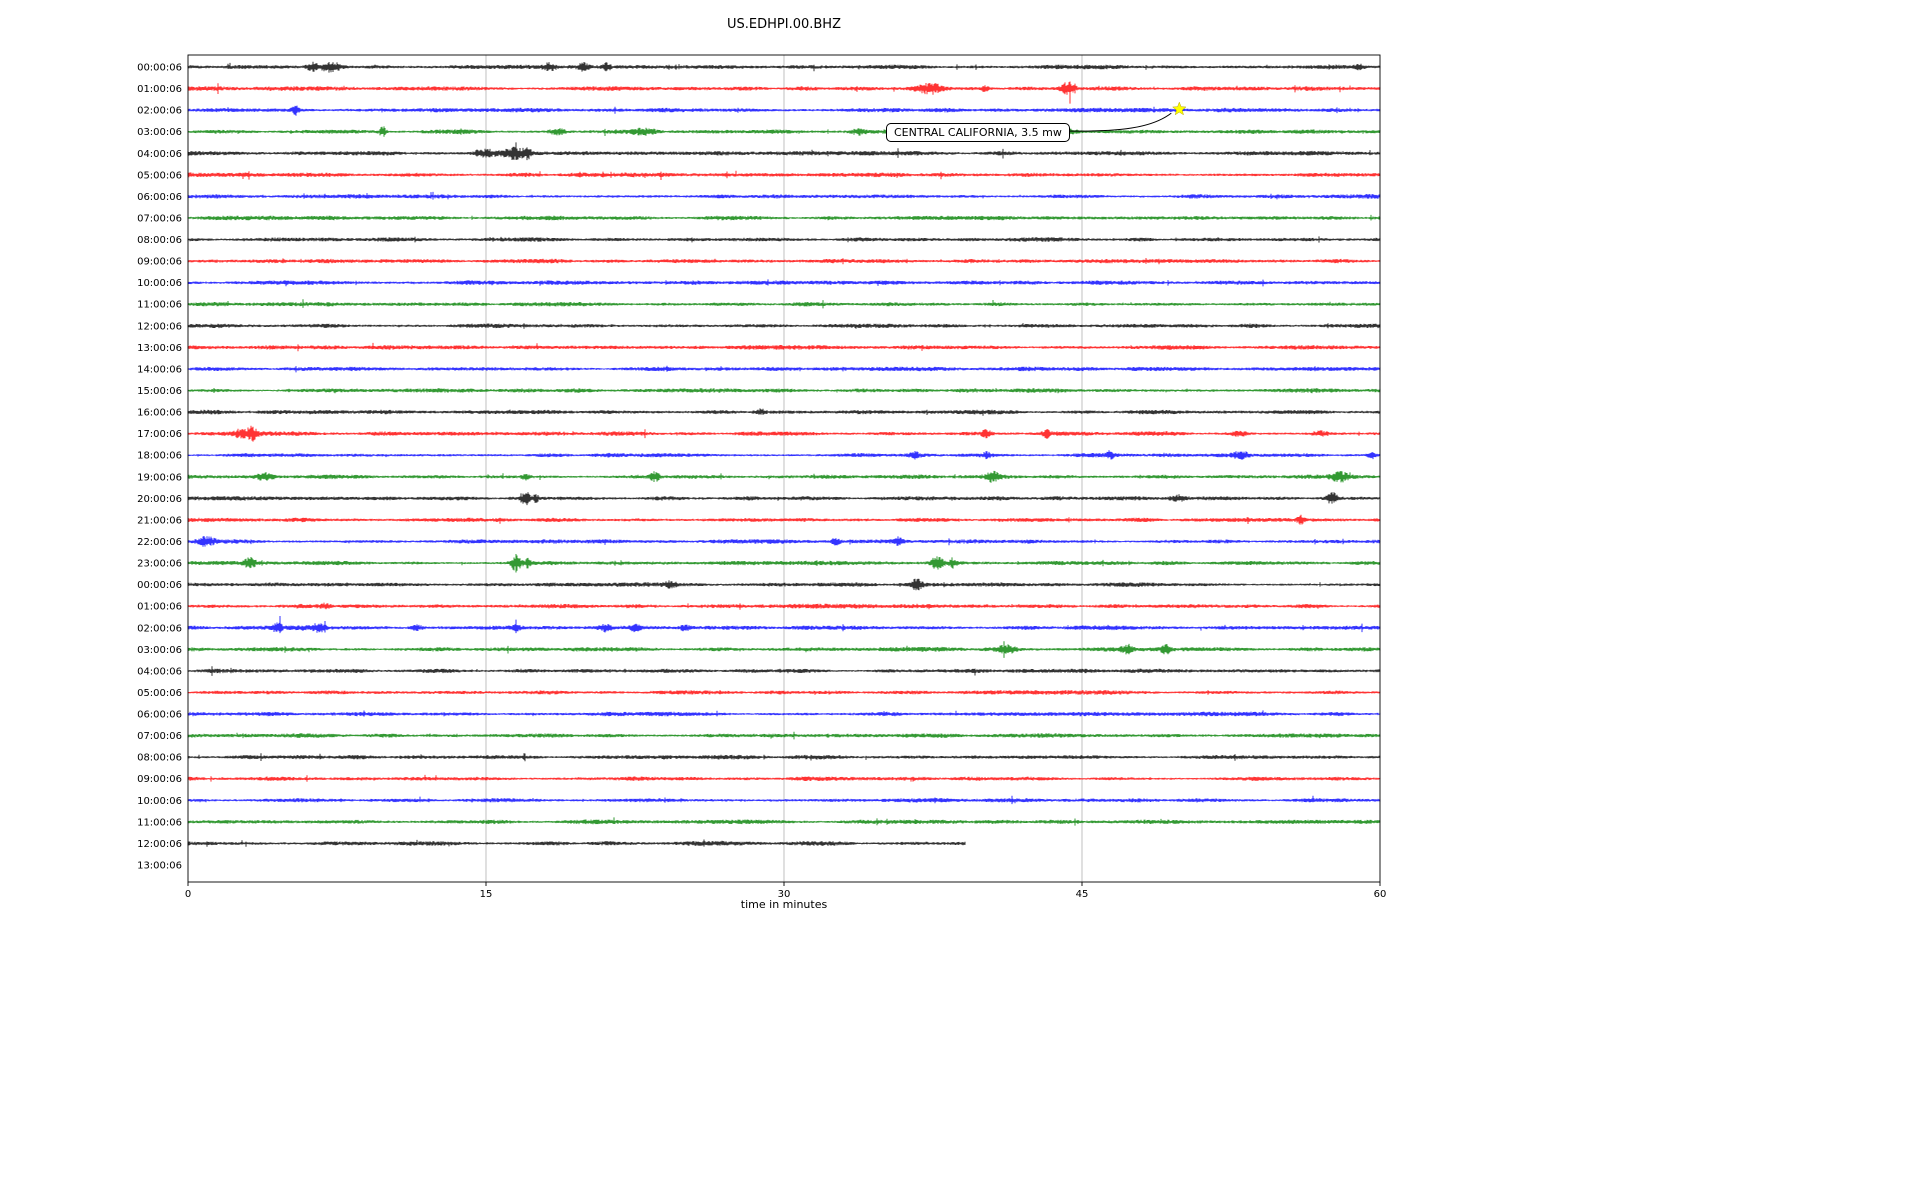 The width and height of the screenshot is (1920, 1200). What do you see at coordinates (159, 542) in the screenshot?
I see `row-time-label: 22:00:06` at bounding box center [159, 542].